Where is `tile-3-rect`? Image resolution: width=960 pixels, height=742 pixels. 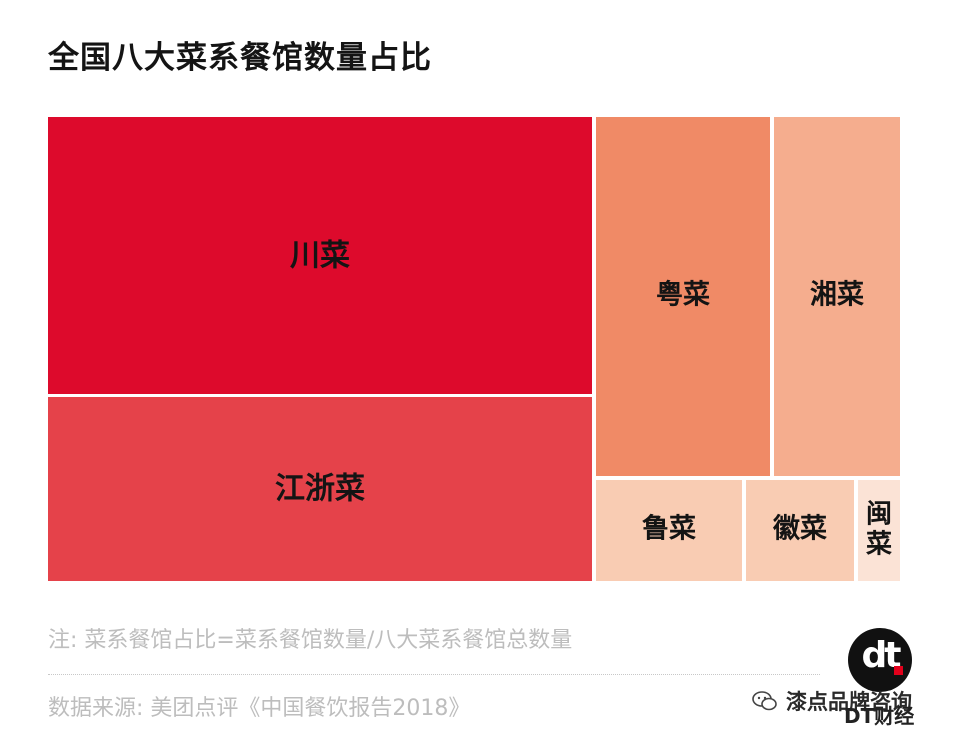 tile-3-rect is located at coordinates (683, 296).